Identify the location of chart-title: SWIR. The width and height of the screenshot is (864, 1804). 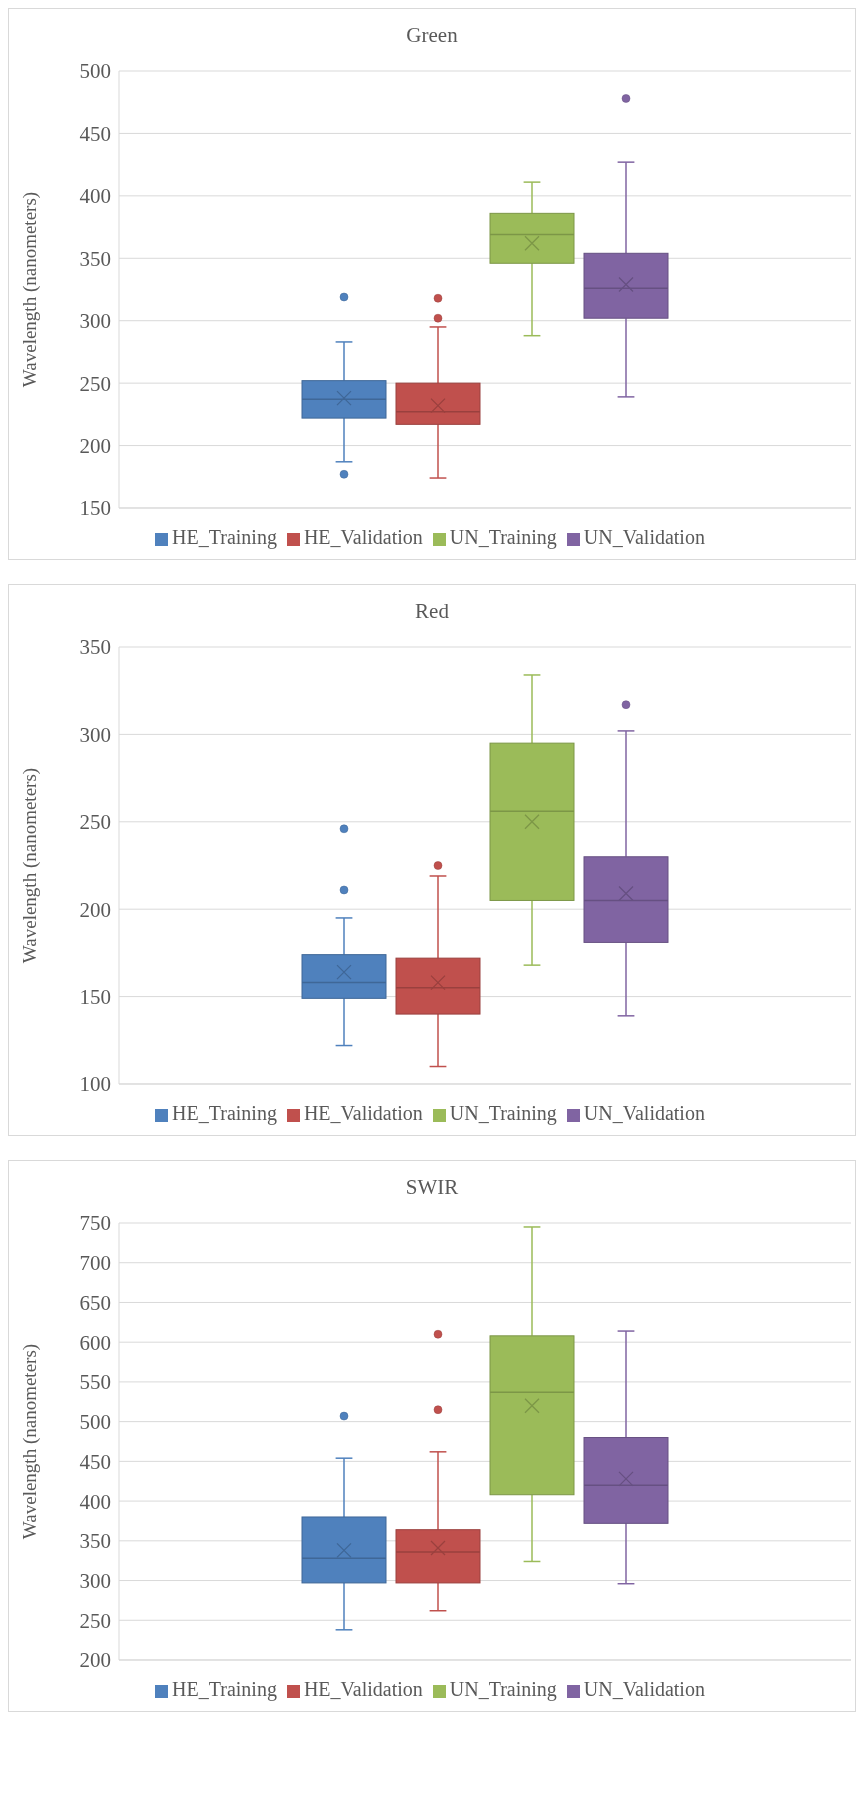
(432, 1187).